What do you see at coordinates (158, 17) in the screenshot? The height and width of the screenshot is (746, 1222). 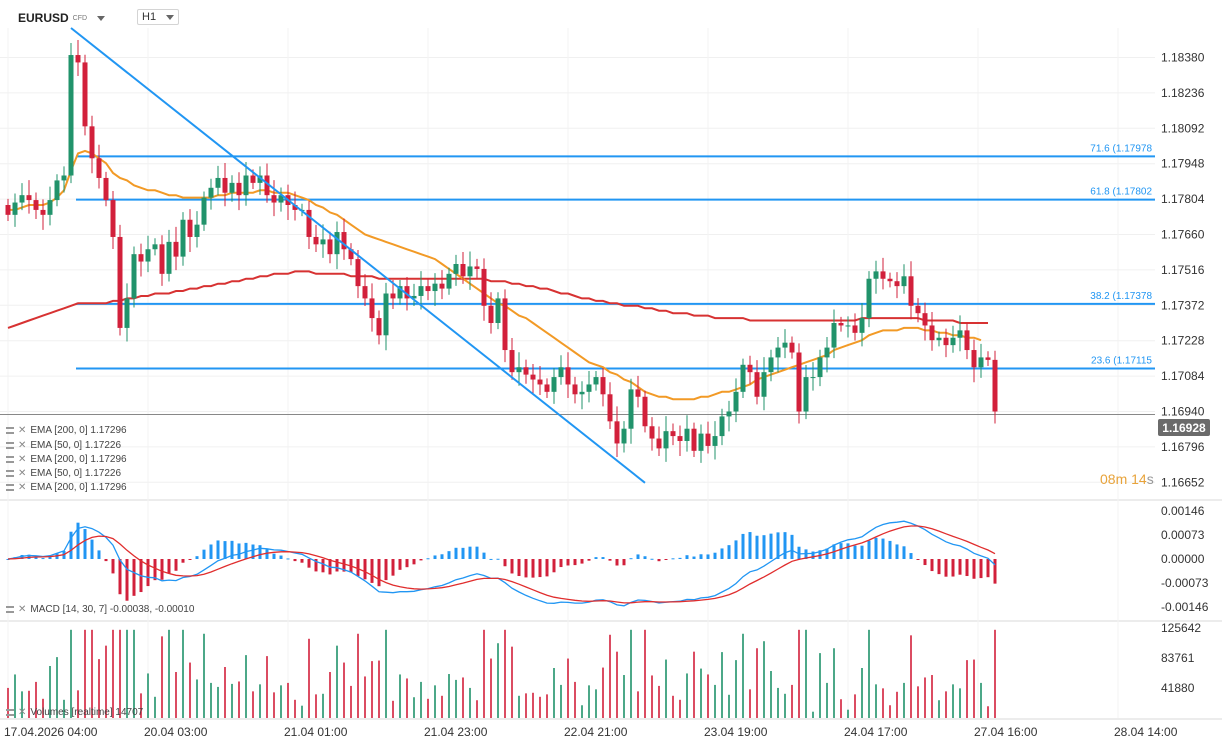 I see `timeframe-select: H1` at bounding box center [158, 17].